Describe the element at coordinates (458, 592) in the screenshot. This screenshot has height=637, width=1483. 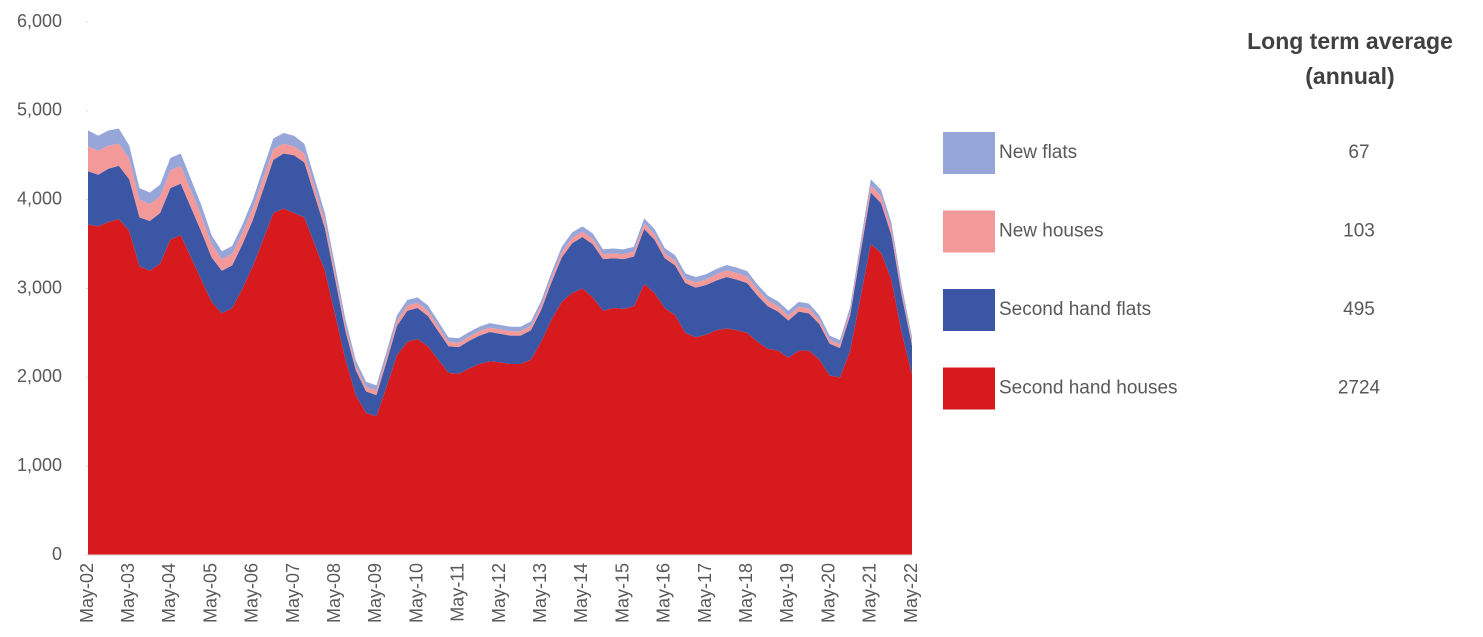
I see `x-tick-label: May-11` at that location.